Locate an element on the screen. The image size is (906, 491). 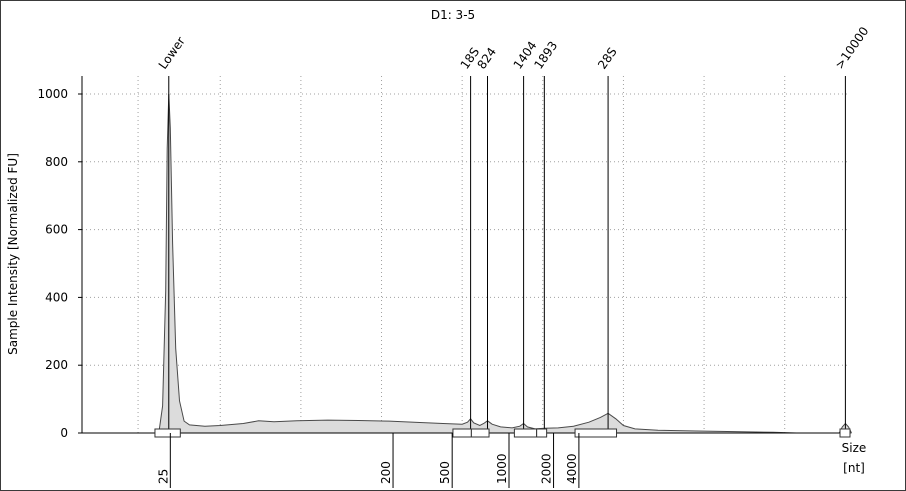
x-axis-unit: [nt] is located at coordinates (854, 468).